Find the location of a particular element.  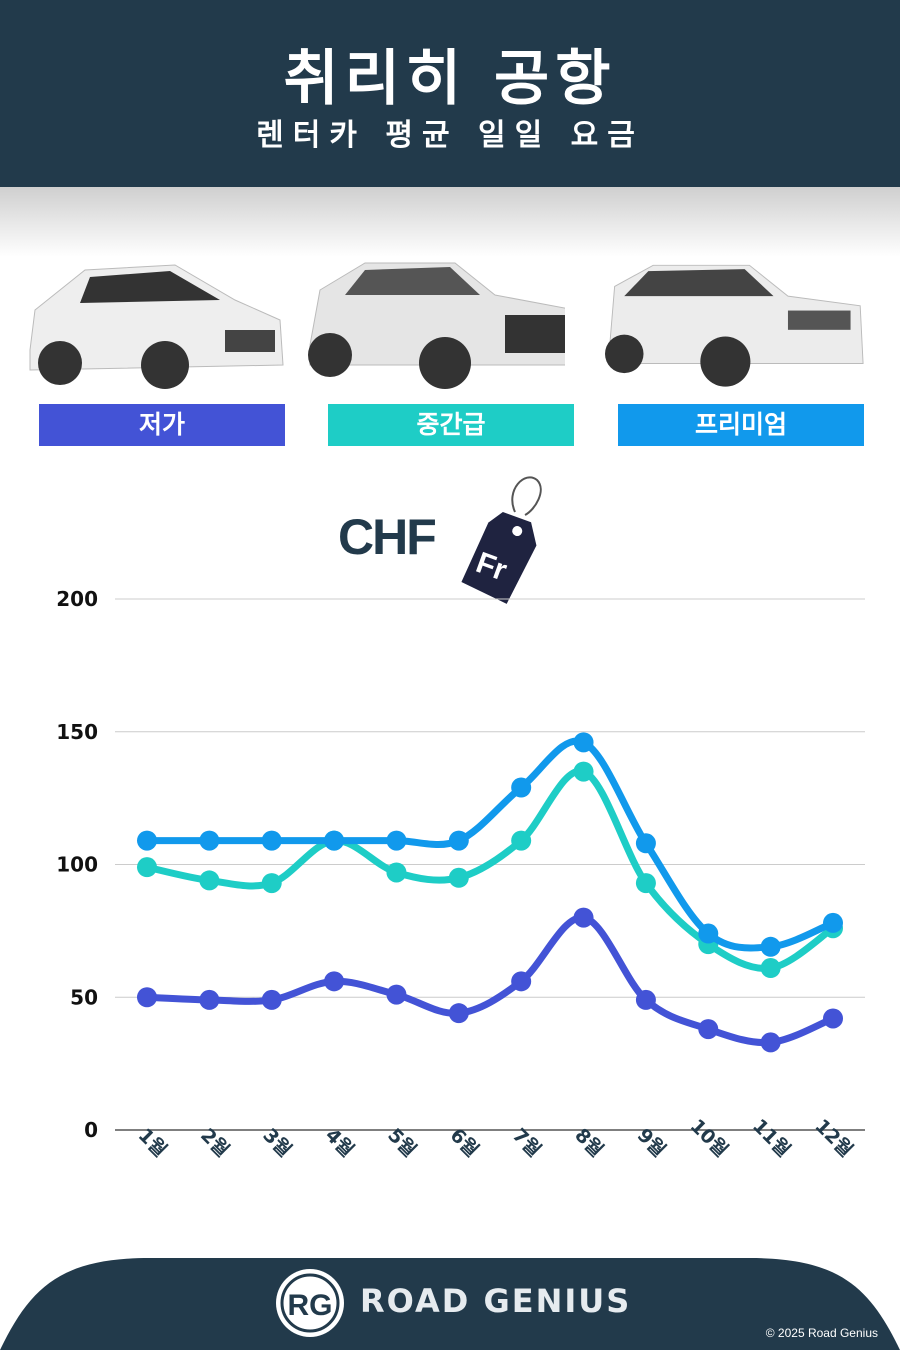

y-tick-label: 100 is located at coordinates (77, 865).